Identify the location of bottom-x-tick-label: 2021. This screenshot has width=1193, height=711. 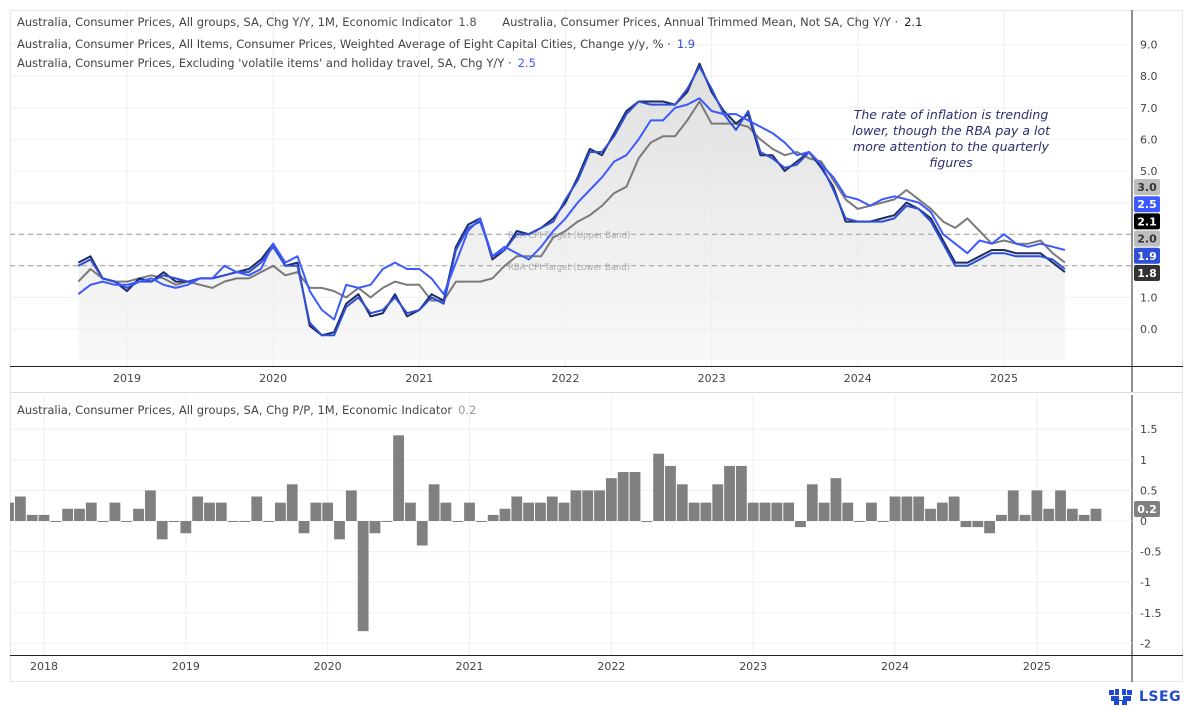
(470, 666).